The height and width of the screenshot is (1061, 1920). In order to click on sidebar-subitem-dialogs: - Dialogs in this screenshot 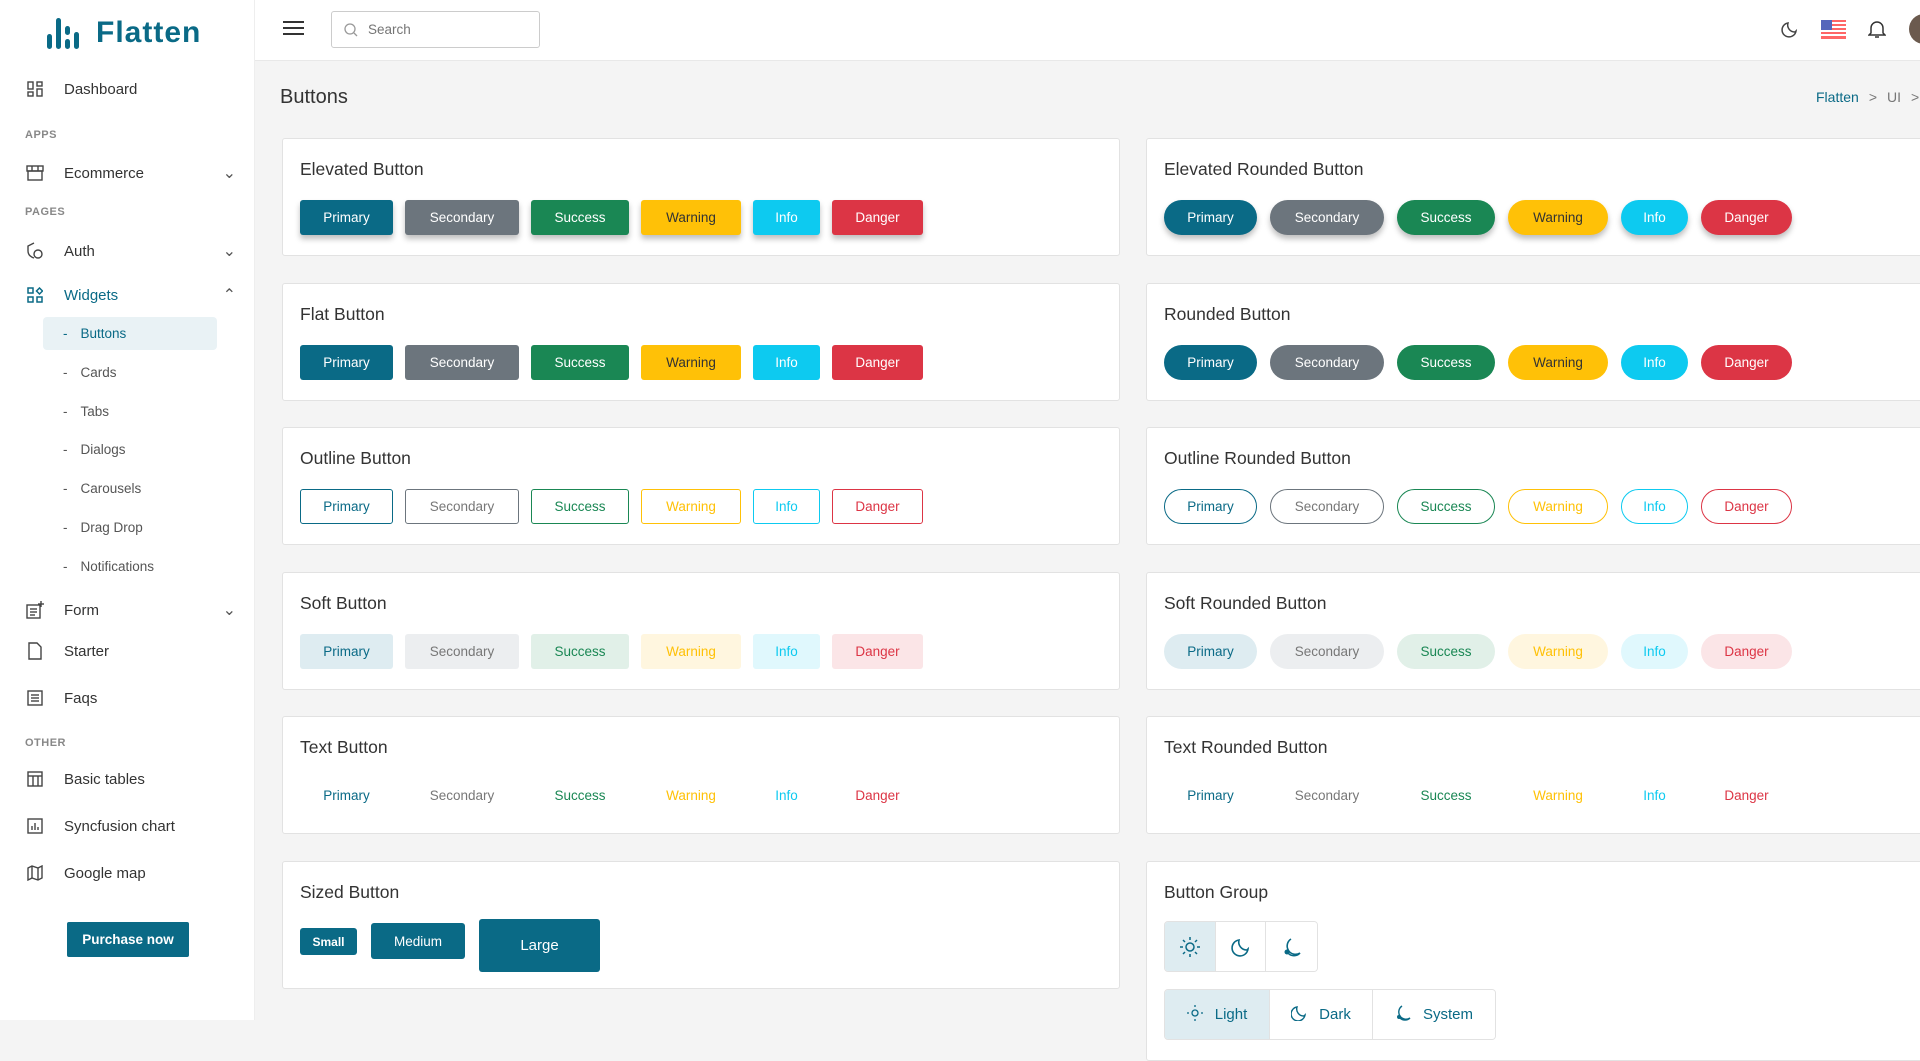, I will do `click(130, 449)`.